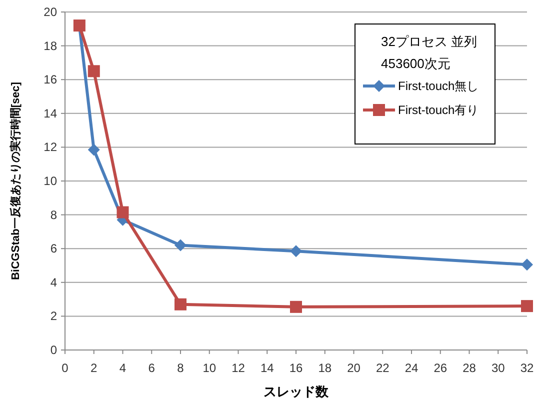 The image size is (542, 405). What do you see at coordinates (51, 113) in the screenshot?
I see `y-tick-label: 14` at bounding box center [51, 113].